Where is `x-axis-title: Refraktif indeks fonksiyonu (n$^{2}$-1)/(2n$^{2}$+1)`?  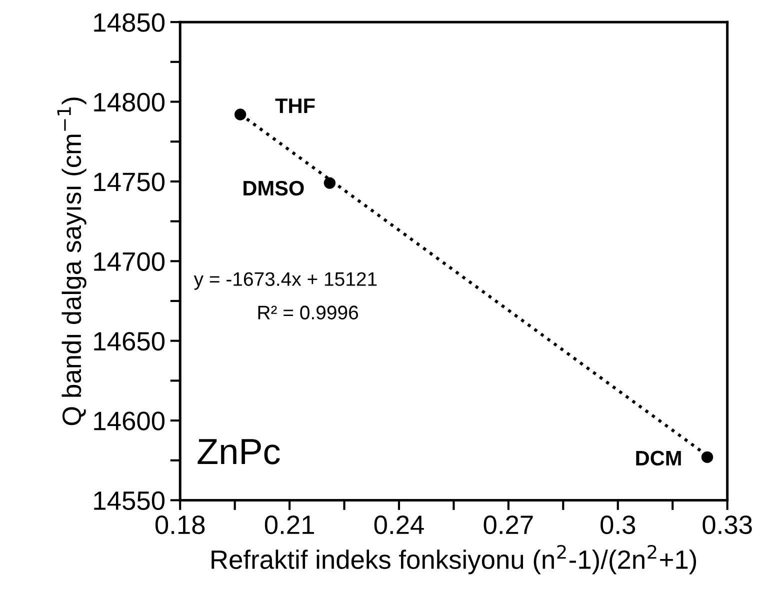
x-axis-title: Refraktif indeks fonksiyonu (n$^{2}$-1)/(2n$^{2}$+1) is located at coordinates (454, 559).